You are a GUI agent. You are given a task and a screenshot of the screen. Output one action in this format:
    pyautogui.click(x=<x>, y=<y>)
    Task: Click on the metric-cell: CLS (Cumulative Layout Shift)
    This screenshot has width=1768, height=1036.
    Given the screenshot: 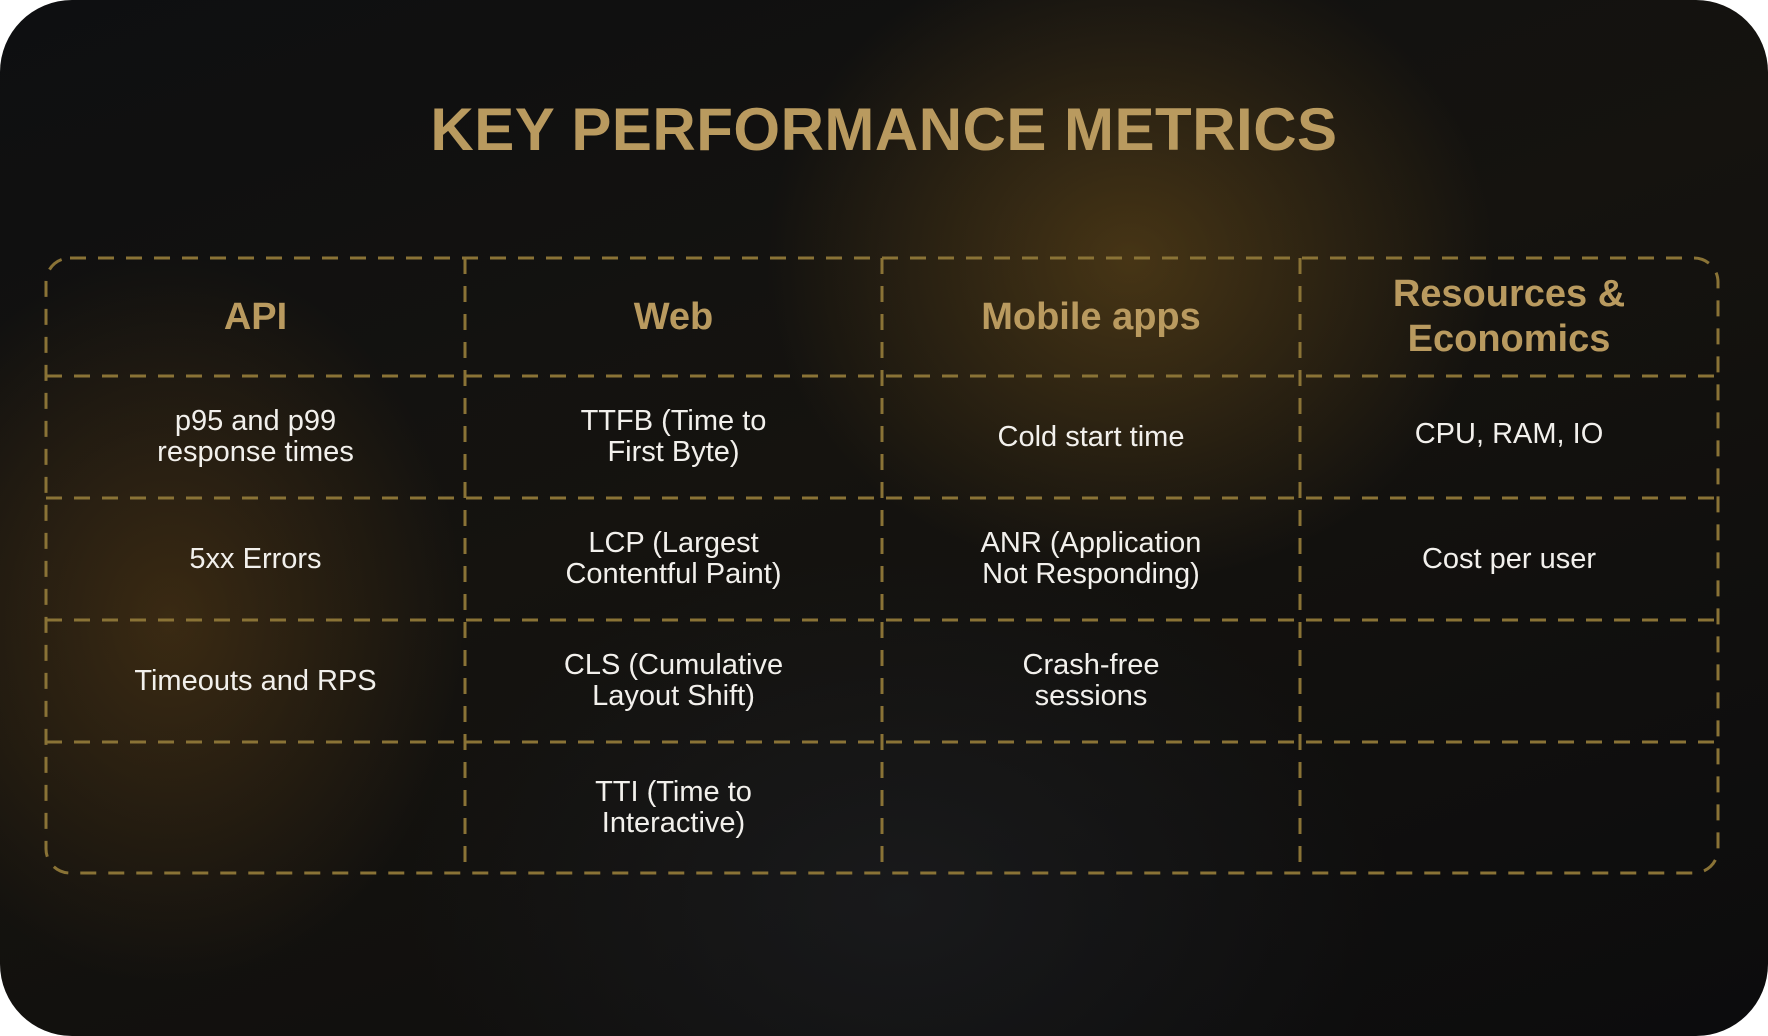 What is the action you would take?
    pyautogui.click(x=673, y=681)
    